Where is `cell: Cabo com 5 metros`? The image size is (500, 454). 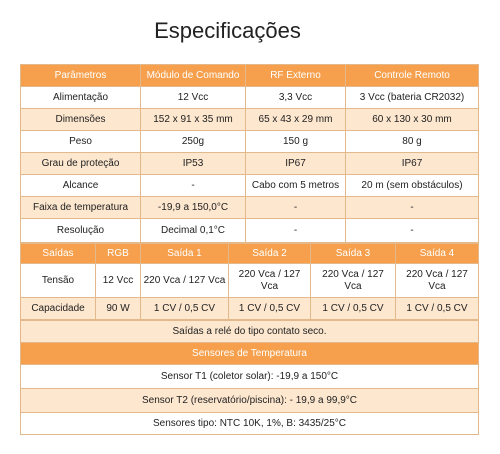 cell: Cabo com 5 metros is located at coordinates (295, 185).